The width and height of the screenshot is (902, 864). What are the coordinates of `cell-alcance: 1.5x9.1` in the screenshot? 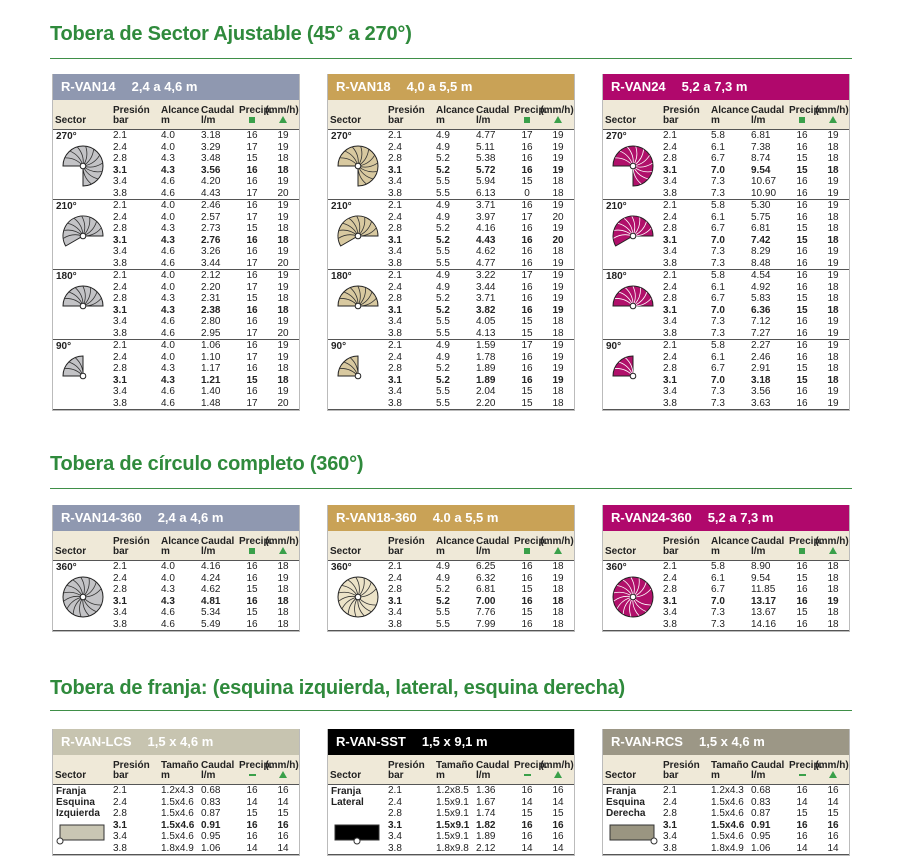 It's located at (452, 802).